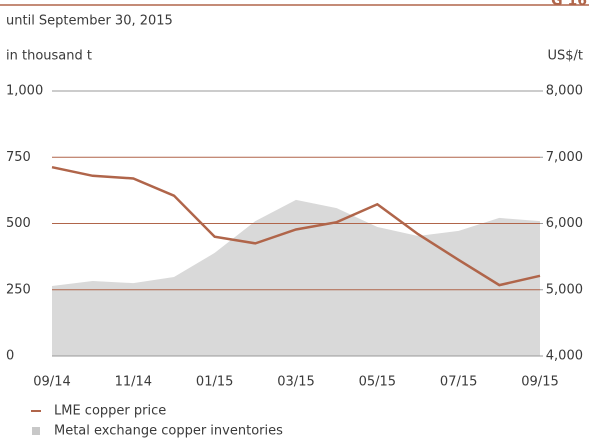 The width and height of the screenshot is (589, 448). Describe the element at coordinates (458, 382) in the screenshot. I see `x-tick-label: 07/15` at that location.